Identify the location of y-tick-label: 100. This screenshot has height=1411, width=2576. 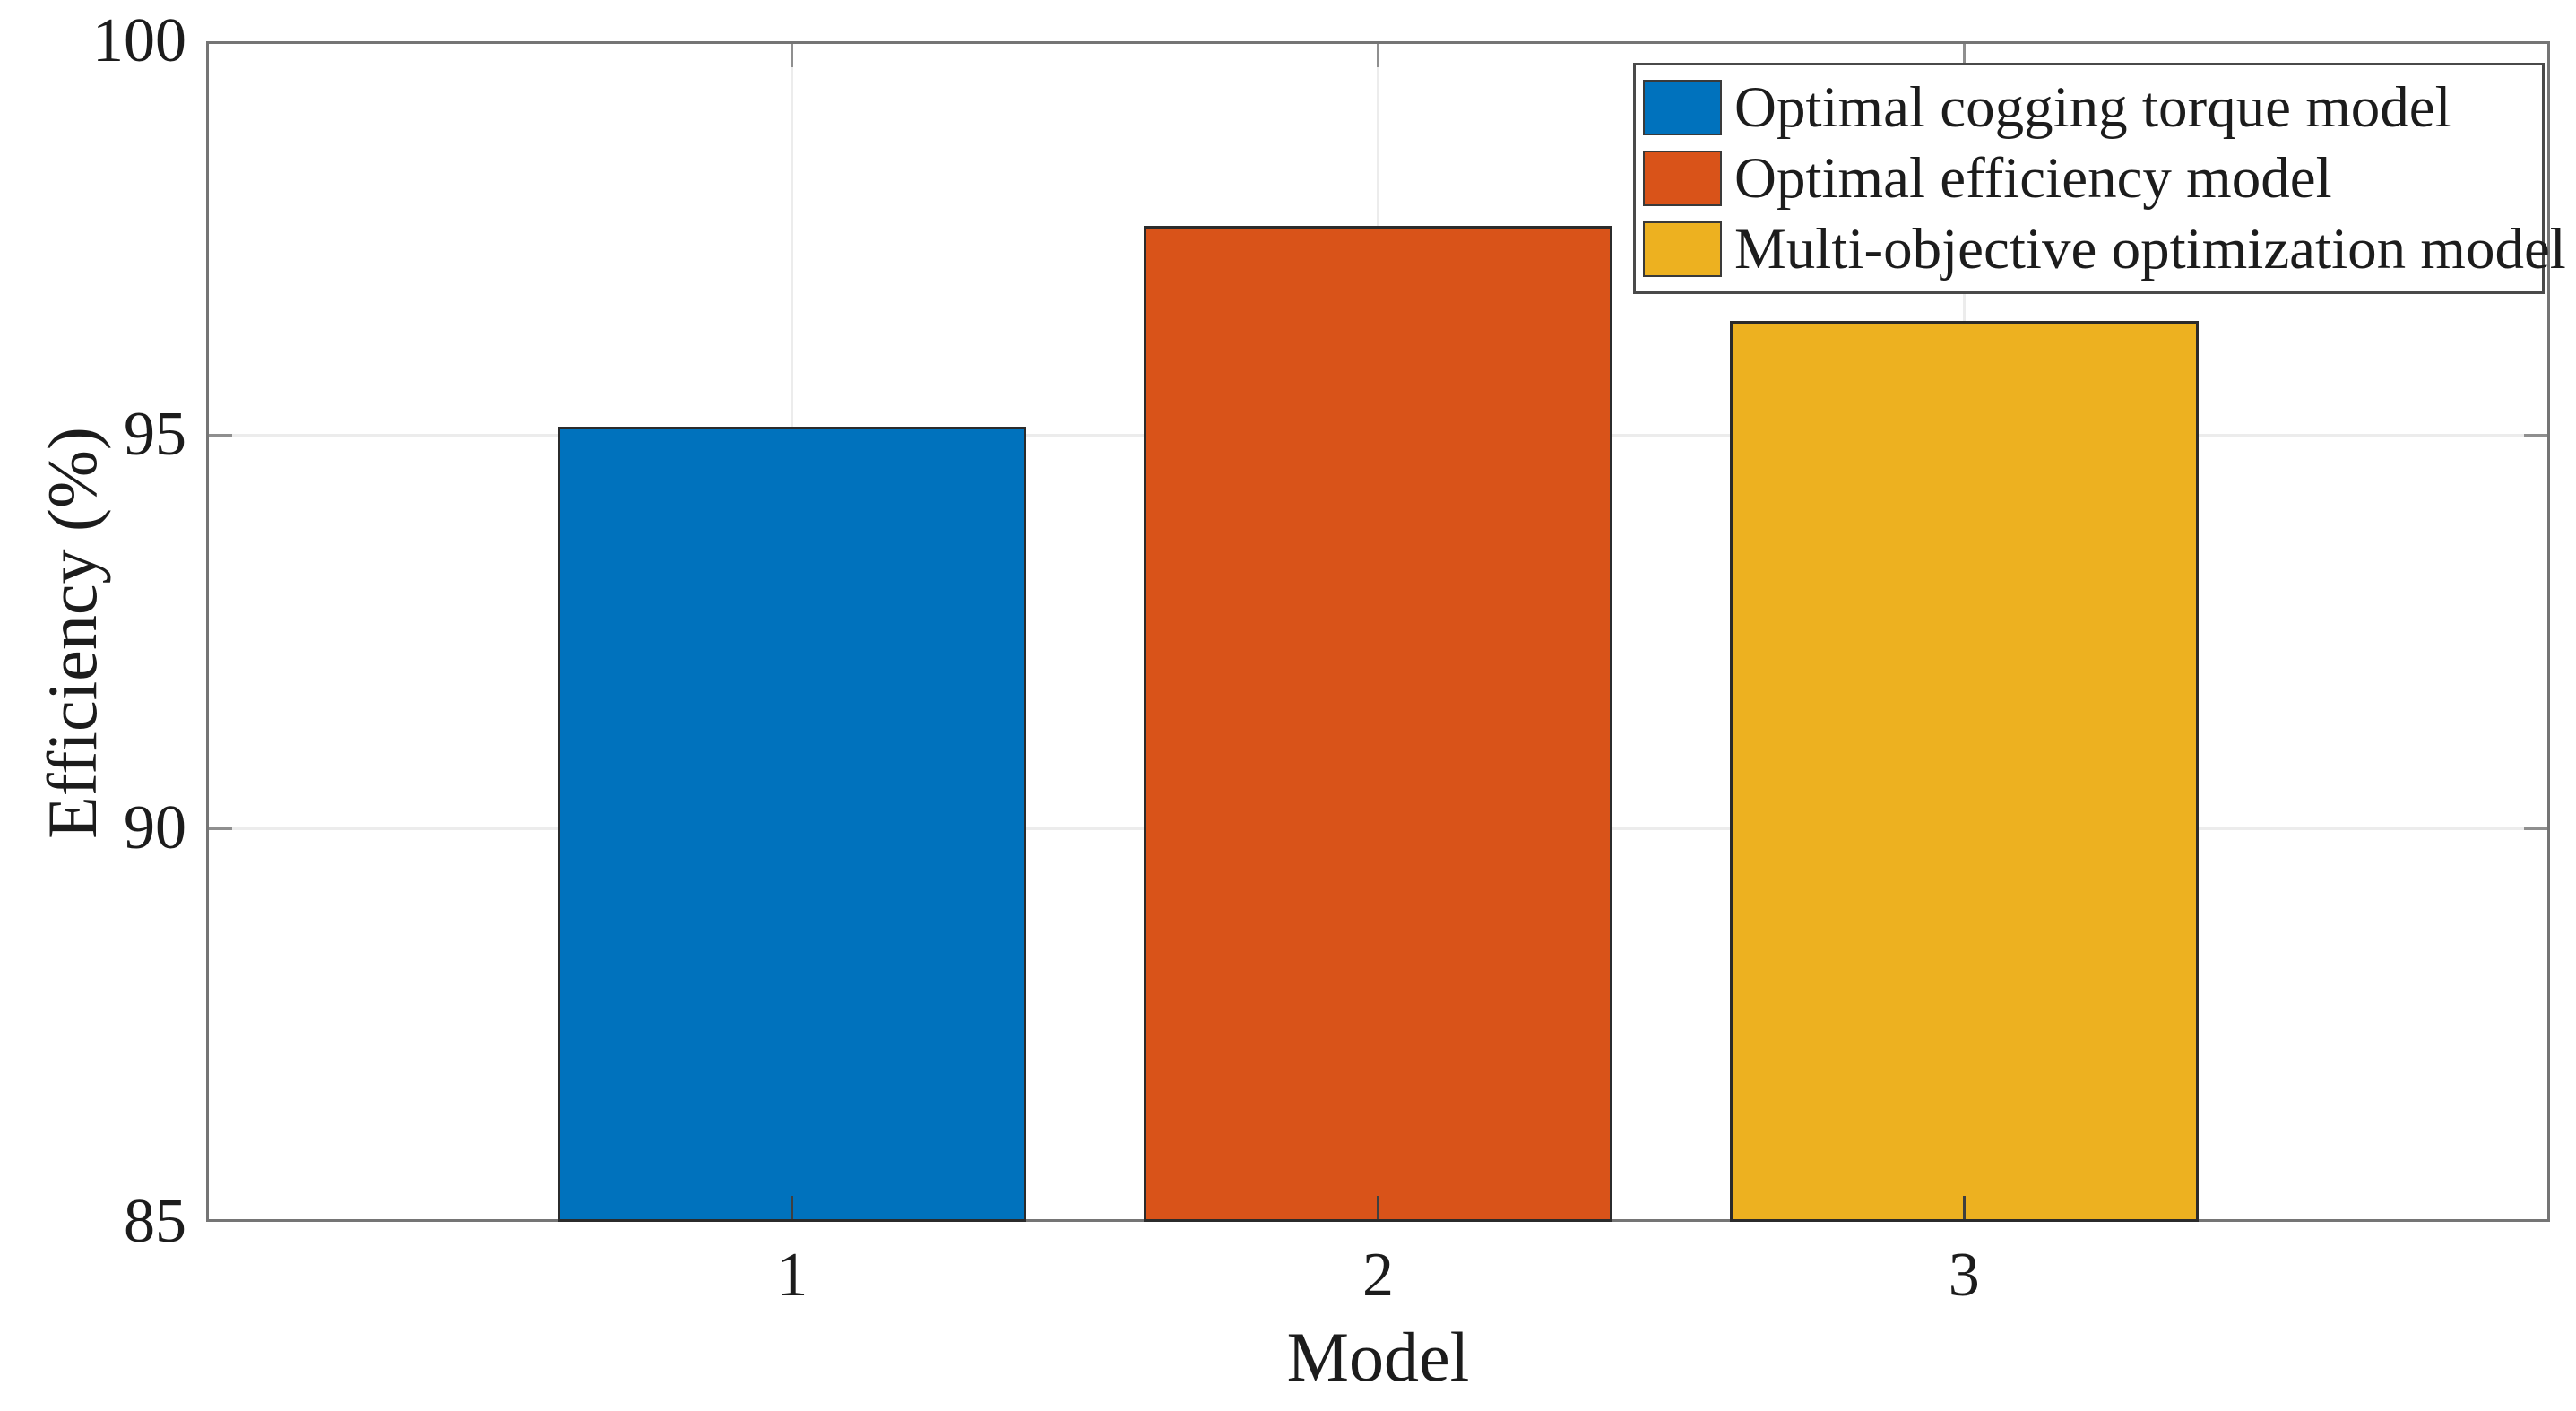
(139, 40).